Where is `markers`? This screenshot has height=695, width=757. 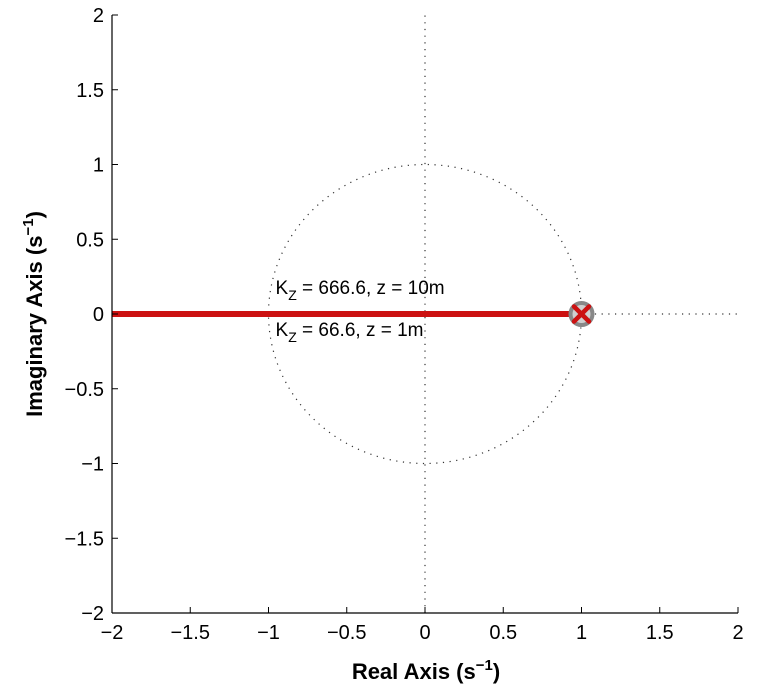
markers is located at coordinates (581, 314).